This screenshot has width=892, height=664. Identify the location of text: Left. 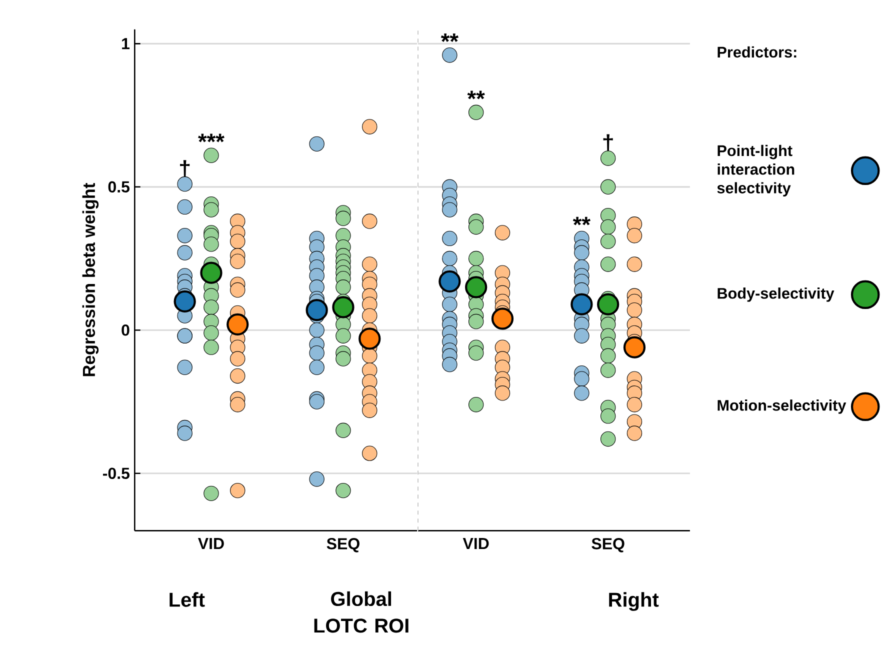
(187, 599).